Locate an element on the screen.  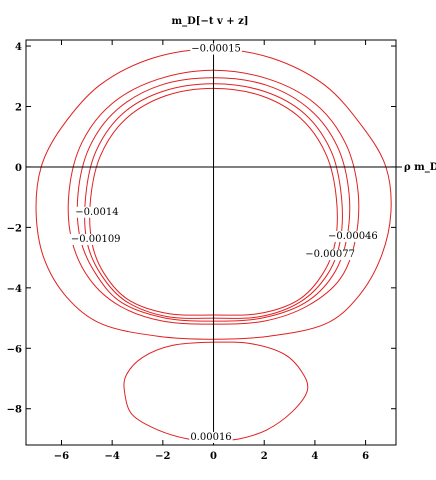
x-tick-label: 0 is located at coordinates (213, 456).